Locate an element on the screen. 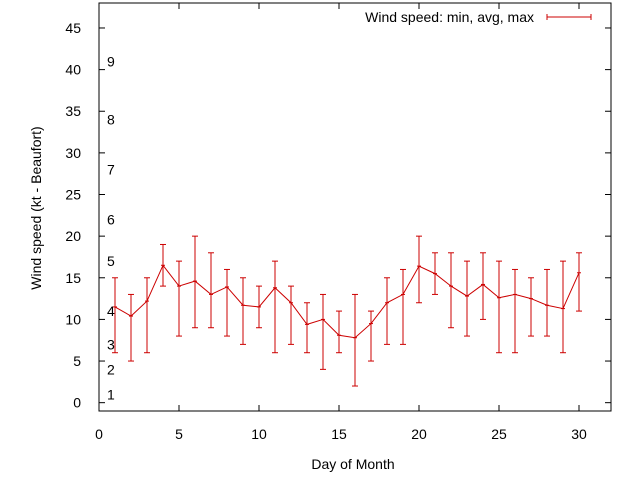  x-tick-label: 25 is located at coordinates (499, 434).